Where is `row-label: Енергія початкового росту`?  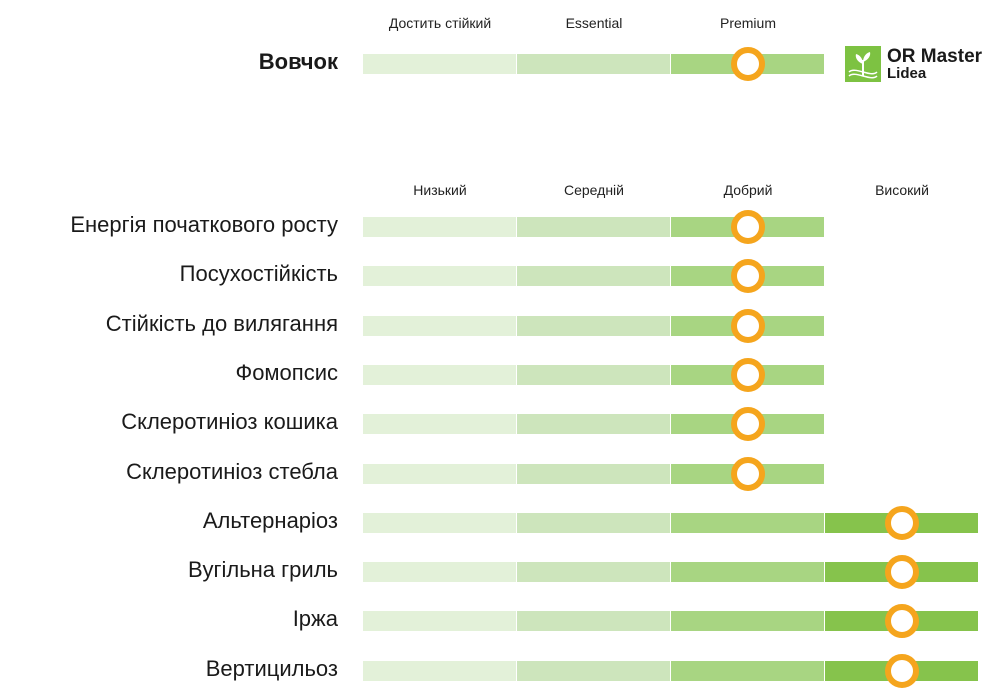
row-label: Енергія початкового росту is located at coordinates (204, 224).